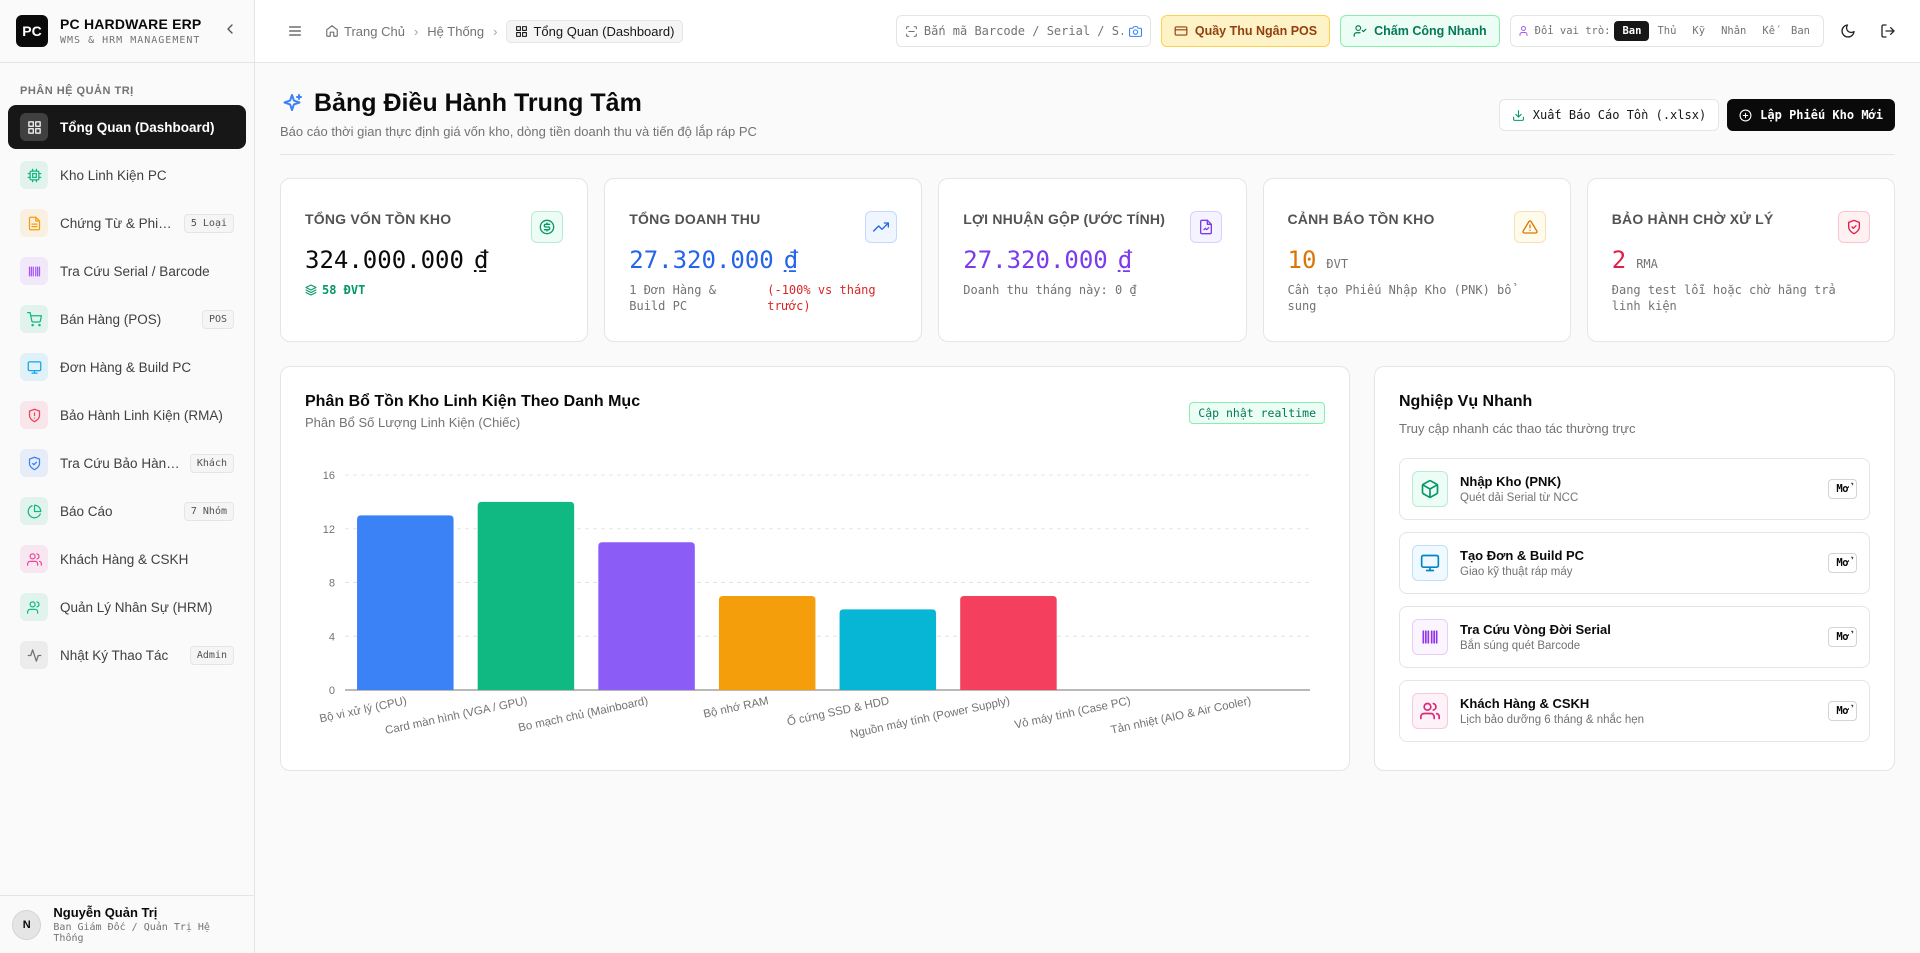  What do you see at coordinates (130, 40) in the screenshot?
I see `app-subtitle: WMS & HRM MANAGEMENT` at bounding box center [130, 40].